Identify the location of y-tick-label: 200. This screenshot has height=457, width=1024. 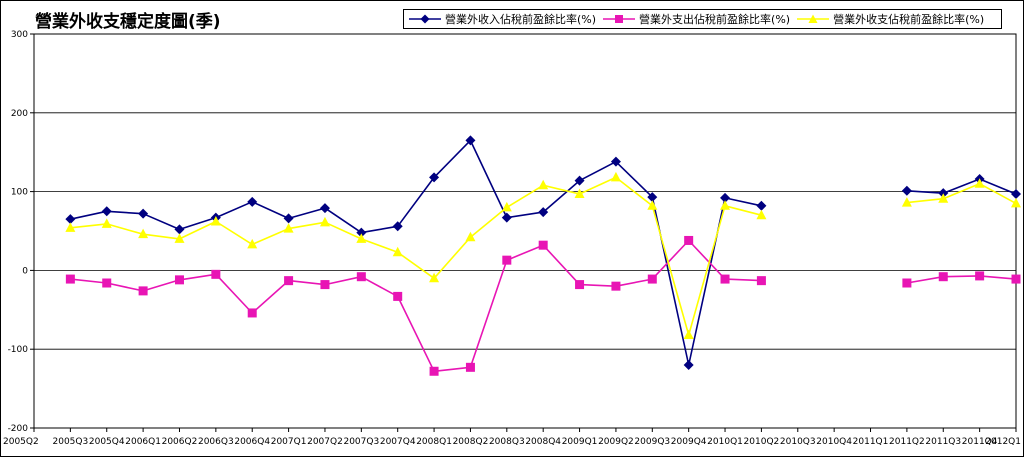
(19, 114).